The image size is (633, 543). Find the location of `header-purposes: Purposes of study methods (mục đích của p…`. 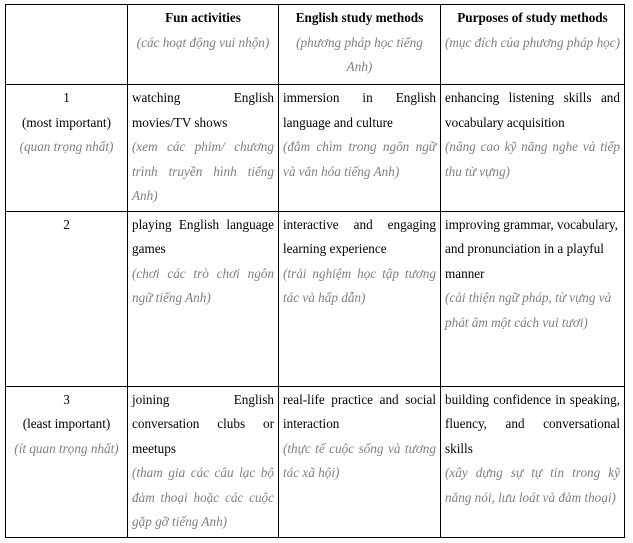

header-purposes: Purposes of study methods (mục đích của p… is located at coordinates (532, 44).